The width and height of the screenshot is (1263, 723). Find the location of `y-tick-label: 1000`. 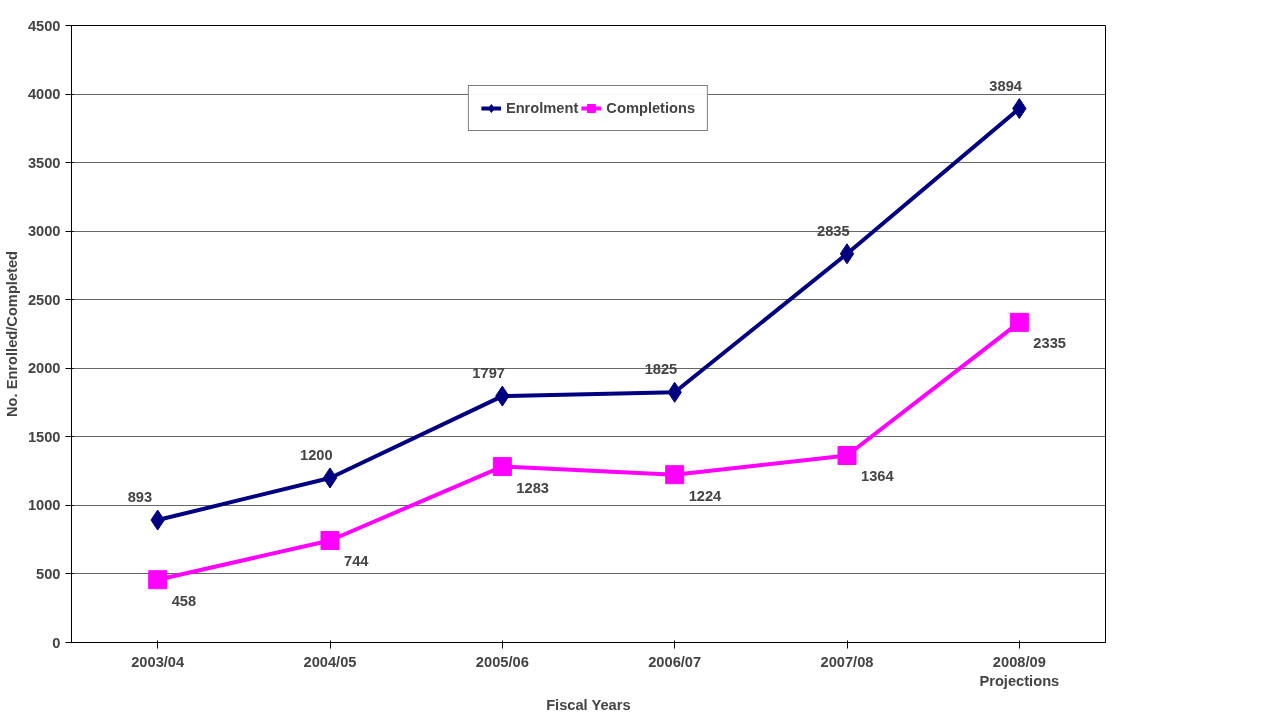

y-tick-label: 1000 is located at coordinates (44, 505).